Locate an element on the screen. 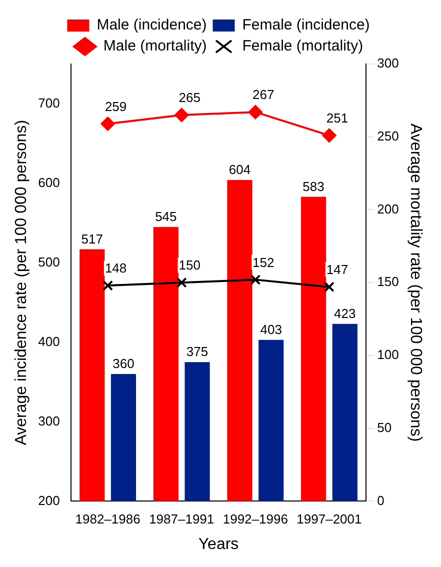 This screenshot has height=567, width=441. data-label: 403 is located at coordinates (271, 329).